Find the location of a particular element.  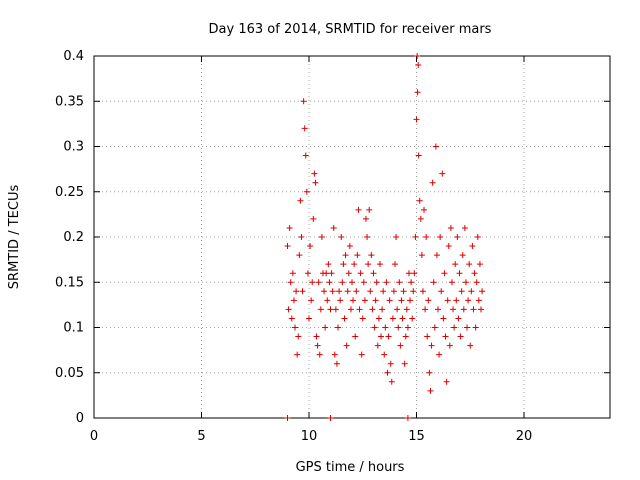

x-tick-label: 15 is located at coordinates (416, 436).